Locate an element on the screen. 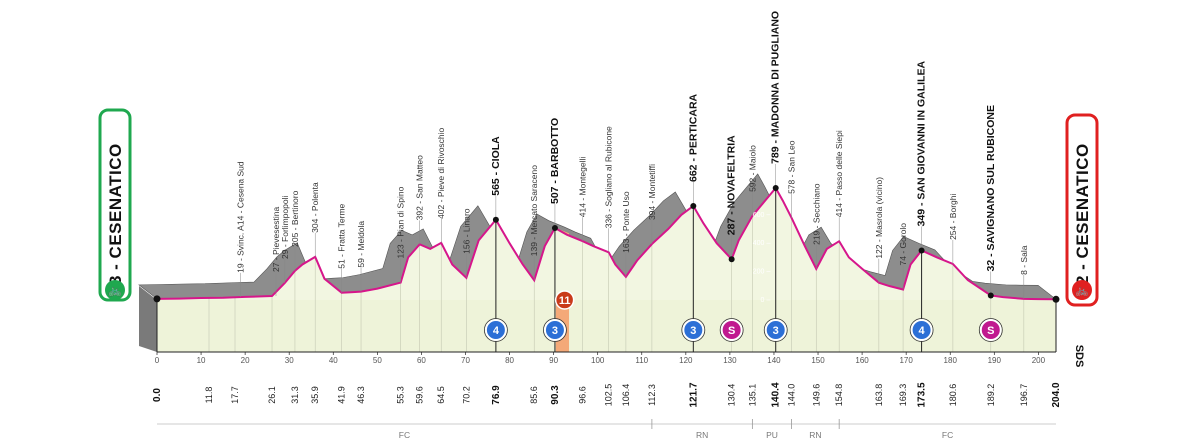 This screenshot has height=448, width=1200. km-label: 70.2 is located at coordinates (466, 395).